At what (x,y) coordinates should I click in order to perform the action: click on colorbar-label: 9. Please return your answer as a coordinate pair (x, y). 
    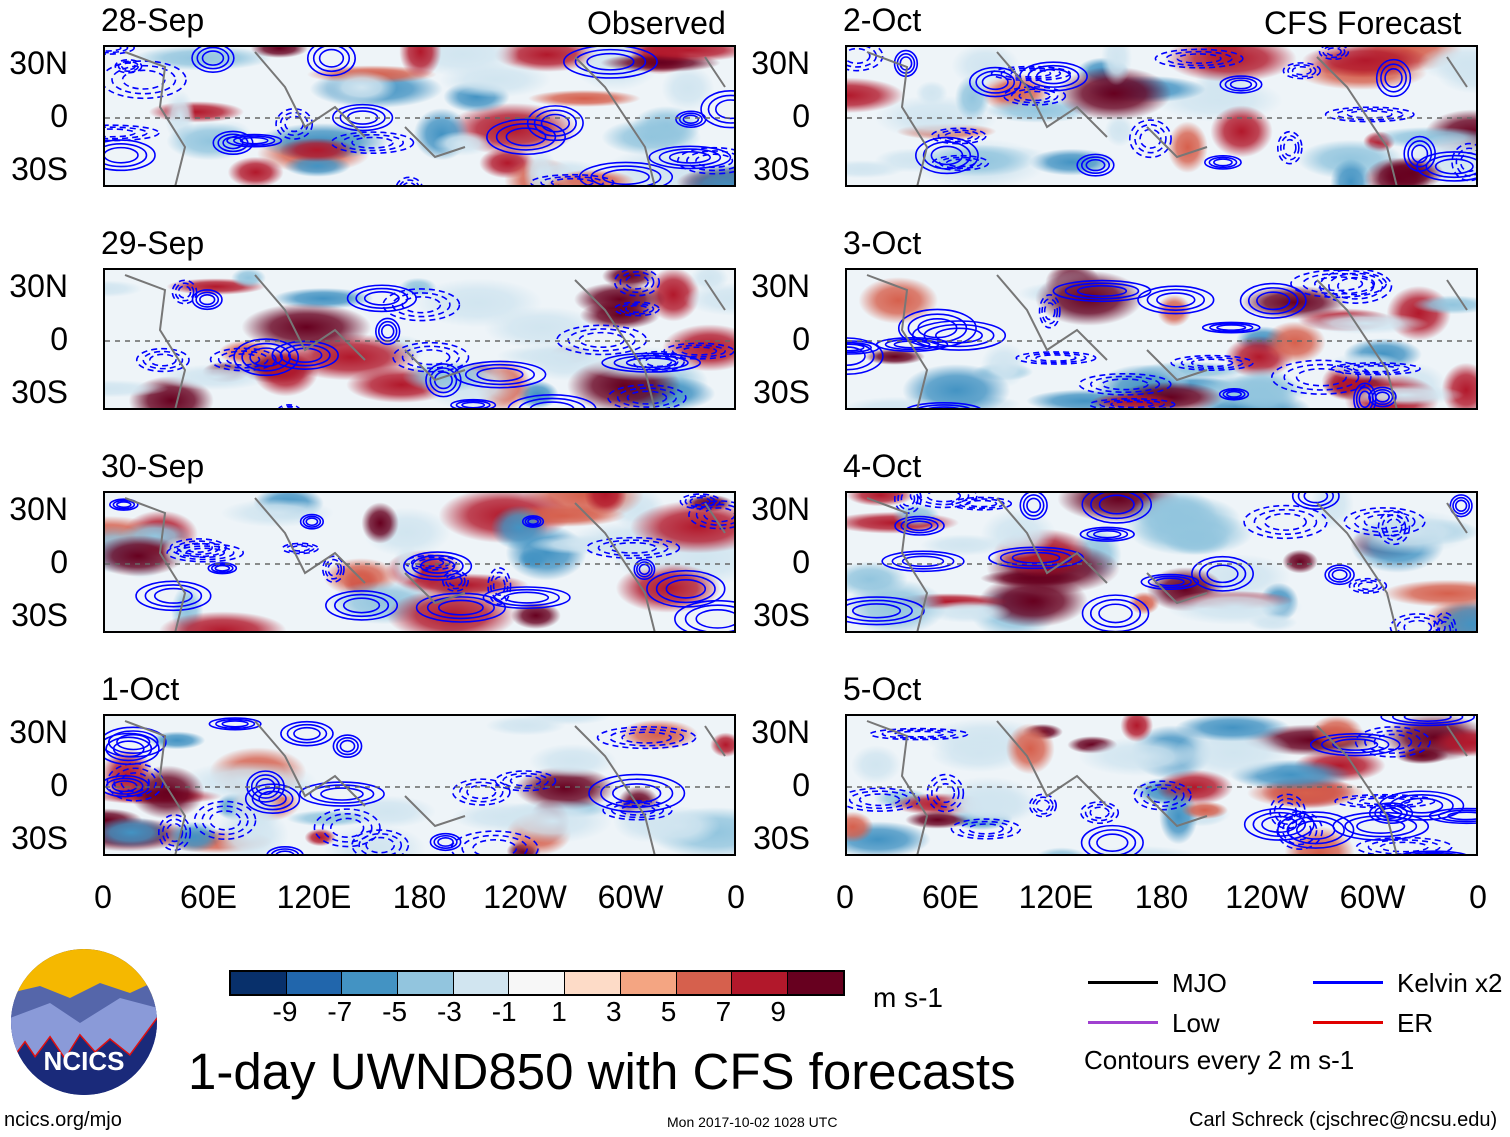
    Looking at the image, I should click on (778, 1011).